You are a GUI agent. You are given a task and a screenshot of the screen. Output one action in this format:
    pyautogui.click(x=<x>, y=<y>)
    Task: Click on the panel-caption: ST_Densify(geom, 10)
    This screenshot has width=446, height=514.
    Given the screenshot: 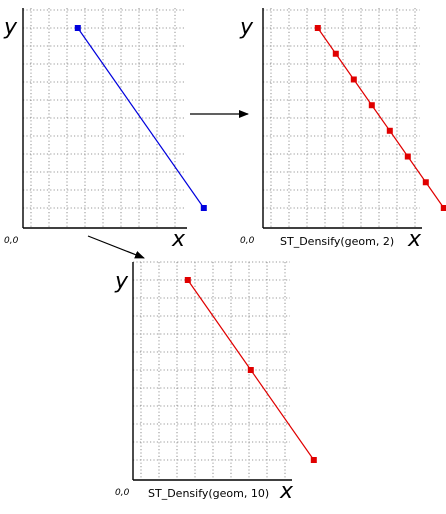 What is the action you would take?
    pyautogui.click(x=208, y=493)
    